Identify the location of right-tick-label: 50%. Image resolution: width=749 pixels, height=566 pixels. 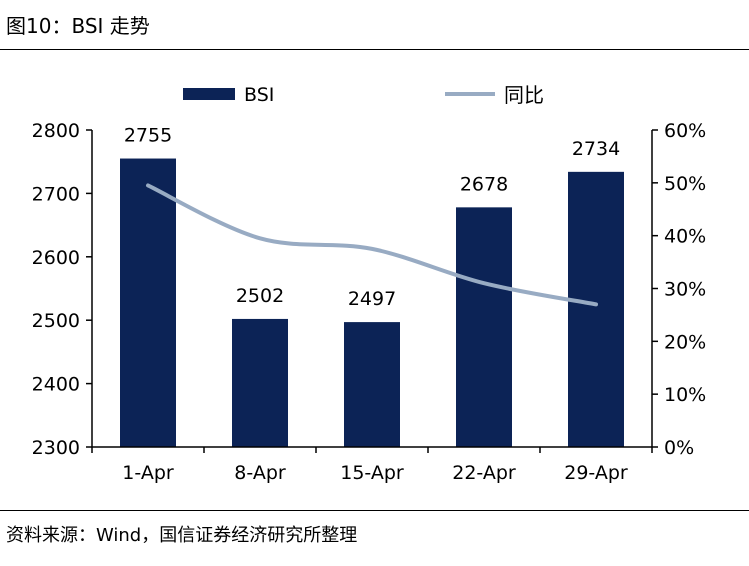
(685, 184).